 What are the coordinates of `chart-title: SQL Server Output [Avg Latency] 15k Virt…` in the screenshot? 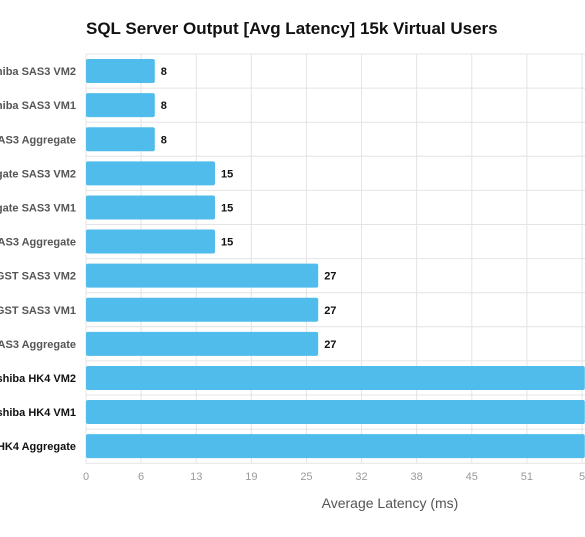 It's located at (292, 28).